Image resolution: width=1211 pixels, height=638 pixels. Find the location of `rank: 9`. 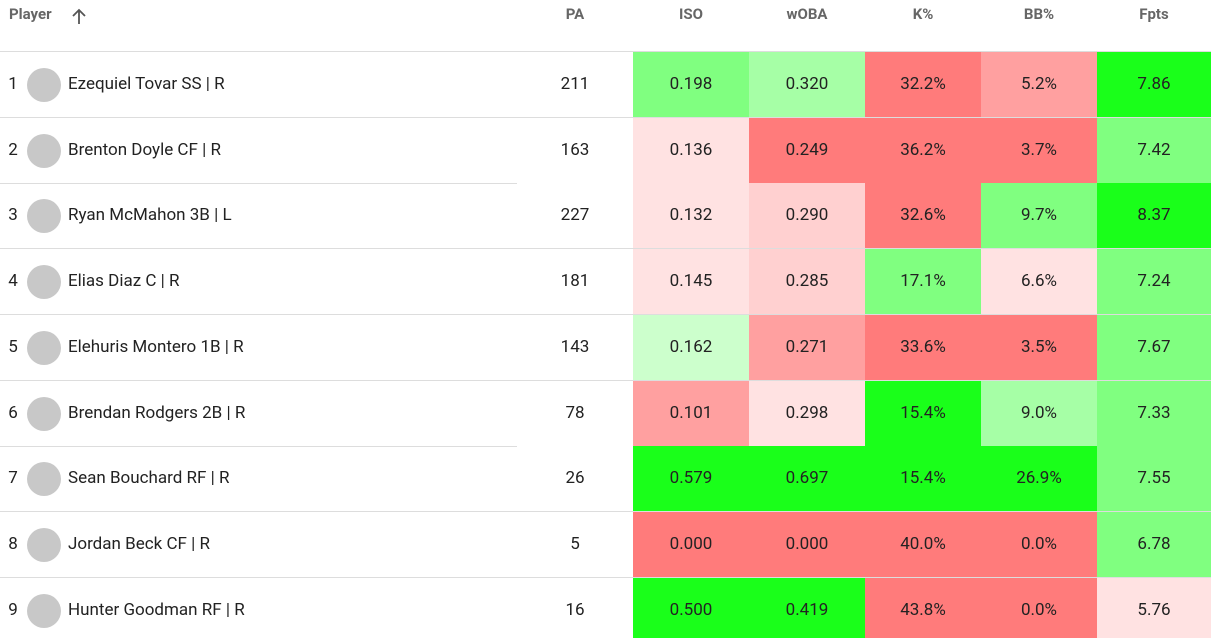

rank: 9 is located at coordinates (13, 609).